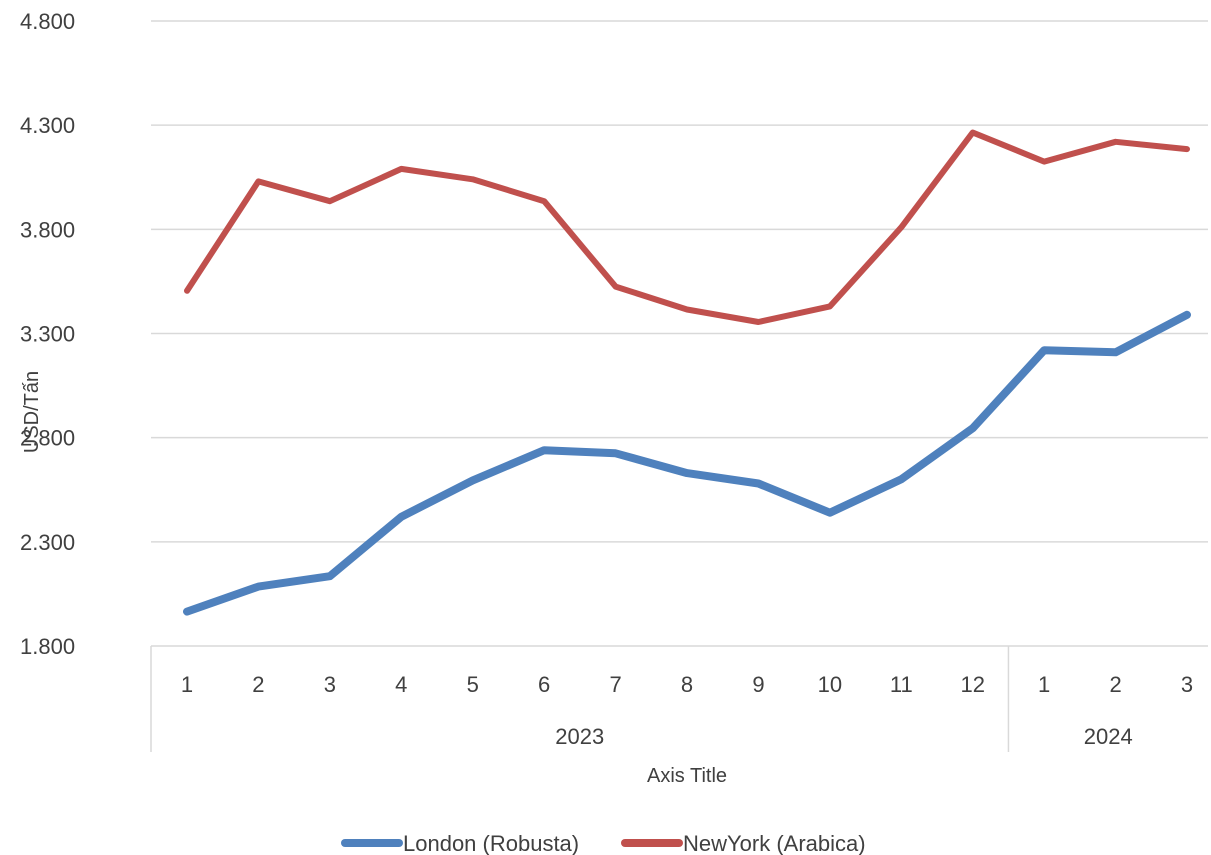 Image resolution: width=1211 pixels, height=855 pixels. Describe the element at coordinates (401, 684) in the screenshot. I see `x-tick-label: 4` at that location.